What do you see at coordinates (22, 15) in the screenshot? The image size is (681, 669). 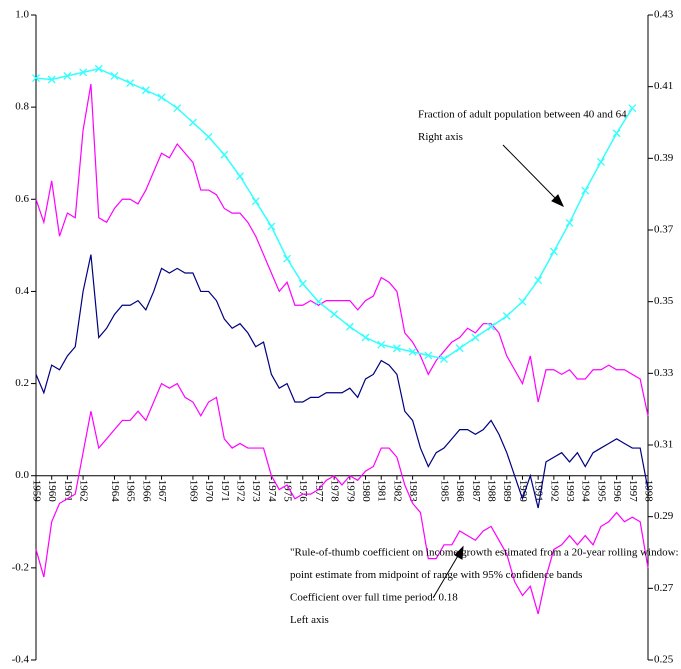 I see `y-tick-label: 1.0` at bounding box center [22, 15].